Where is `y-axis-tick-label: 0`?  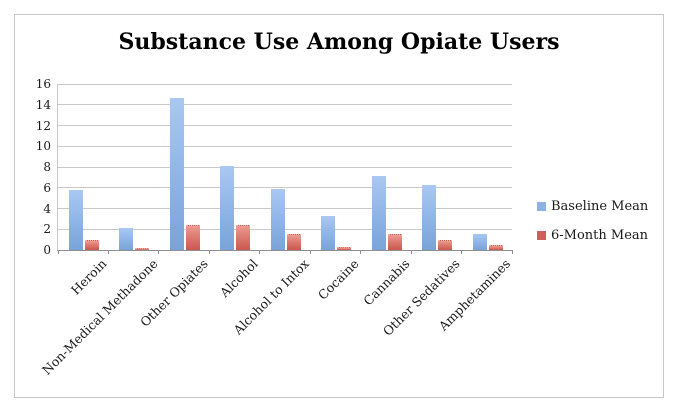
y-axis-tick-label: 0 is located at coordinates (47, 250).